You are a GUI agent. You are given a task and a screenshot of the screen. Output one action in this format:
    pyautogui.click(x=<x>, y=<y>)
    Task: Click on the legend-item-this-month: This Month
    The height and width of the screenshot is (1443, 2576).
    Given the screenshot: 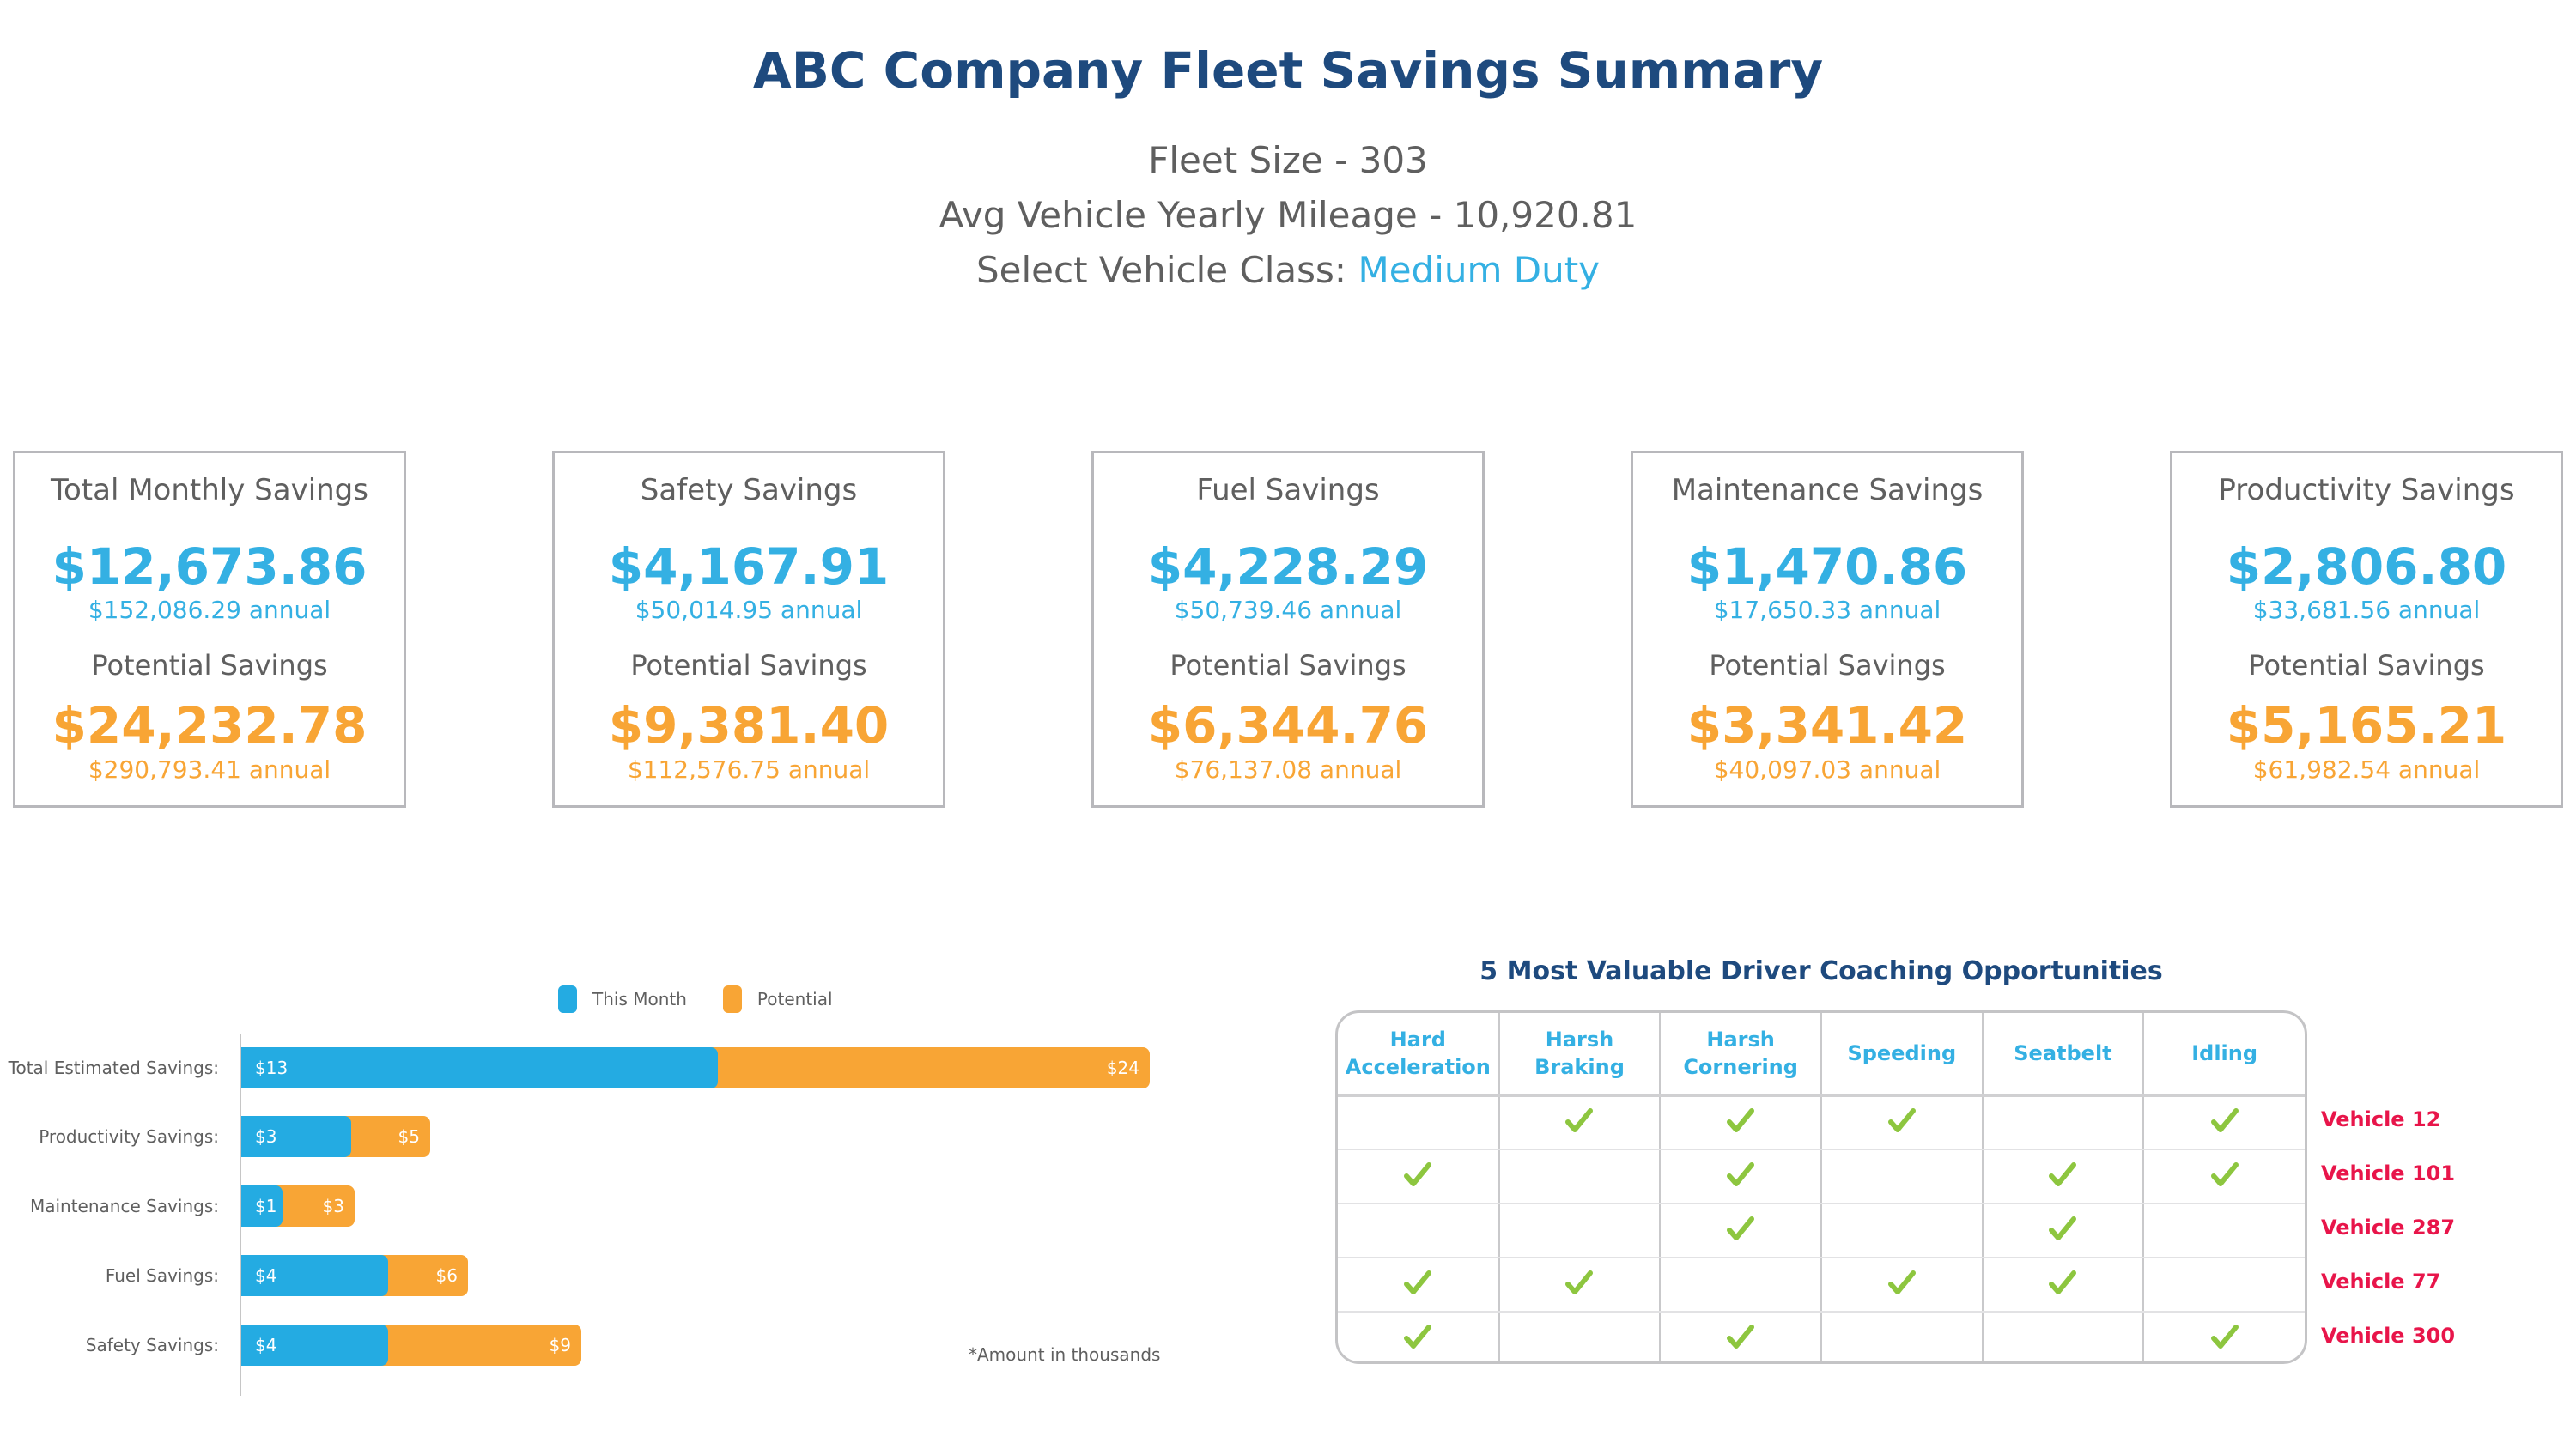 What is the action you would take?
    pyautogui.click(x=622, y=999)
    